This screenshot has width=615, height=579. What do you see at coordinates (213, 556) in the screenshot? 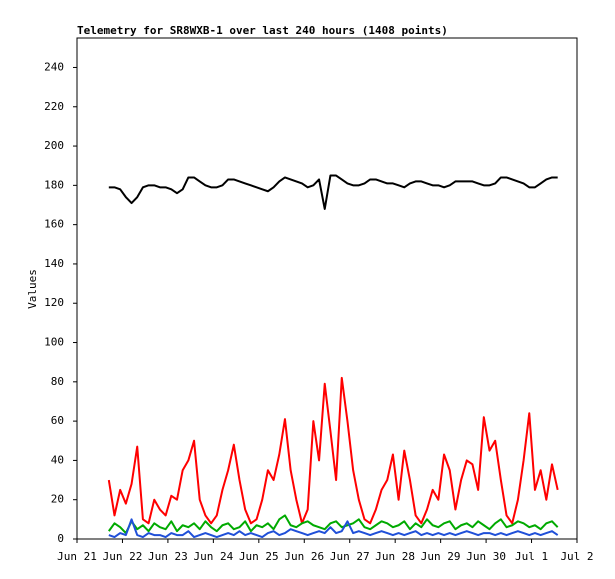
I see `x-tick-label: Jun 24` at bounding box center [213, 556].